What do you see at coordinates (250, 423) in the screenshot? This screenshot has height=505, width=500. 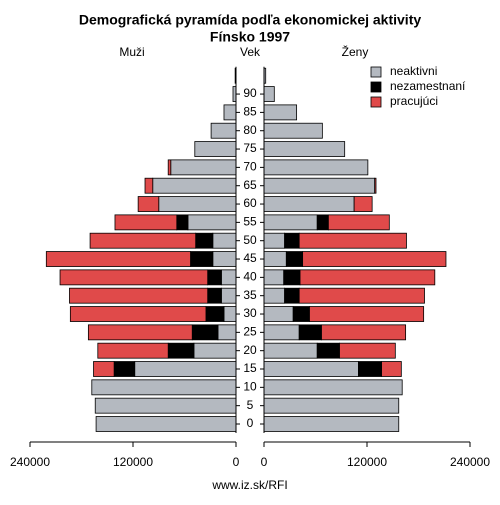 I see `age-label: 0` at bounding box center [250, 423].